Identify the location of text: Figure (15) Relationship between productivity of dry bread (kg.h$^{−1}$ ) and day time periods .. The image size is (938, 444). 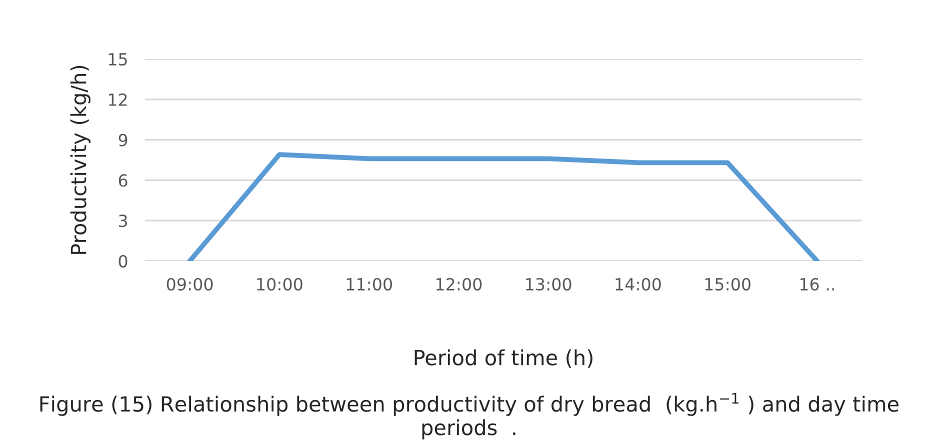
(469, 416).